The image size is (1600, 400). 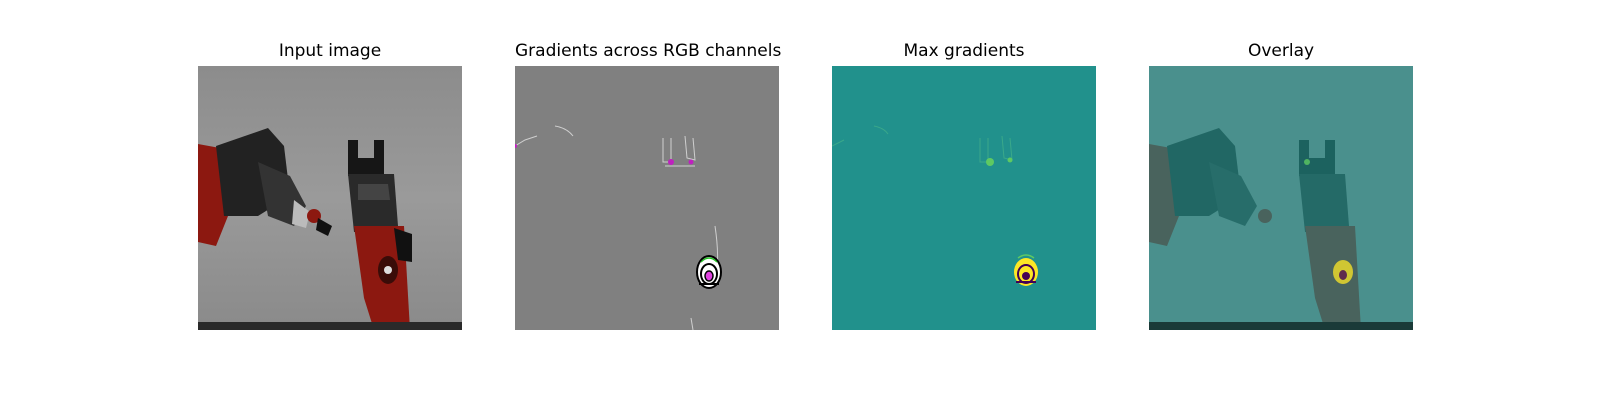 I want to click on gripper-gradient-spots, so click(x=604, y=154).